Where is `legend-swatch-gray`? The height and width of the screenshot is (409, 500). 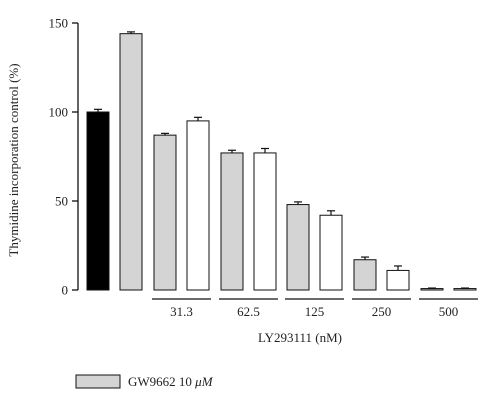 legend-swatch-gray is located at coordinates (98, 381).